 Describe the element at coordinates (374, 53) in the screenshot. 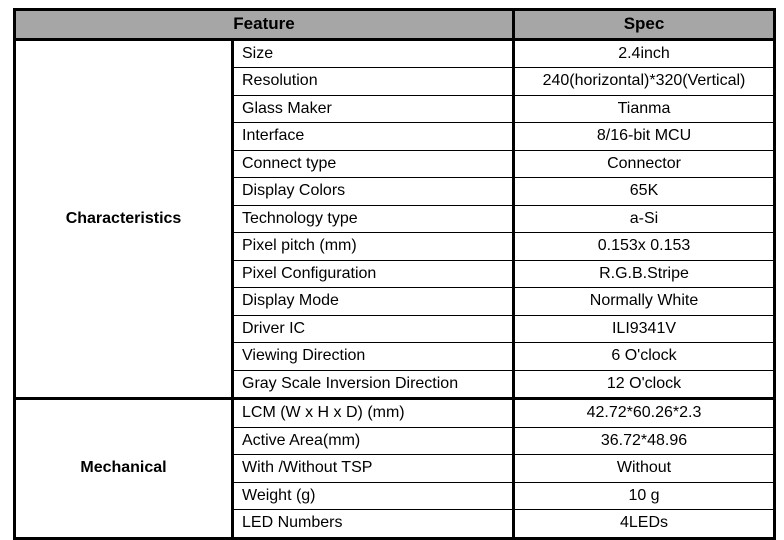

I see `feature-cell: Size` at that location.